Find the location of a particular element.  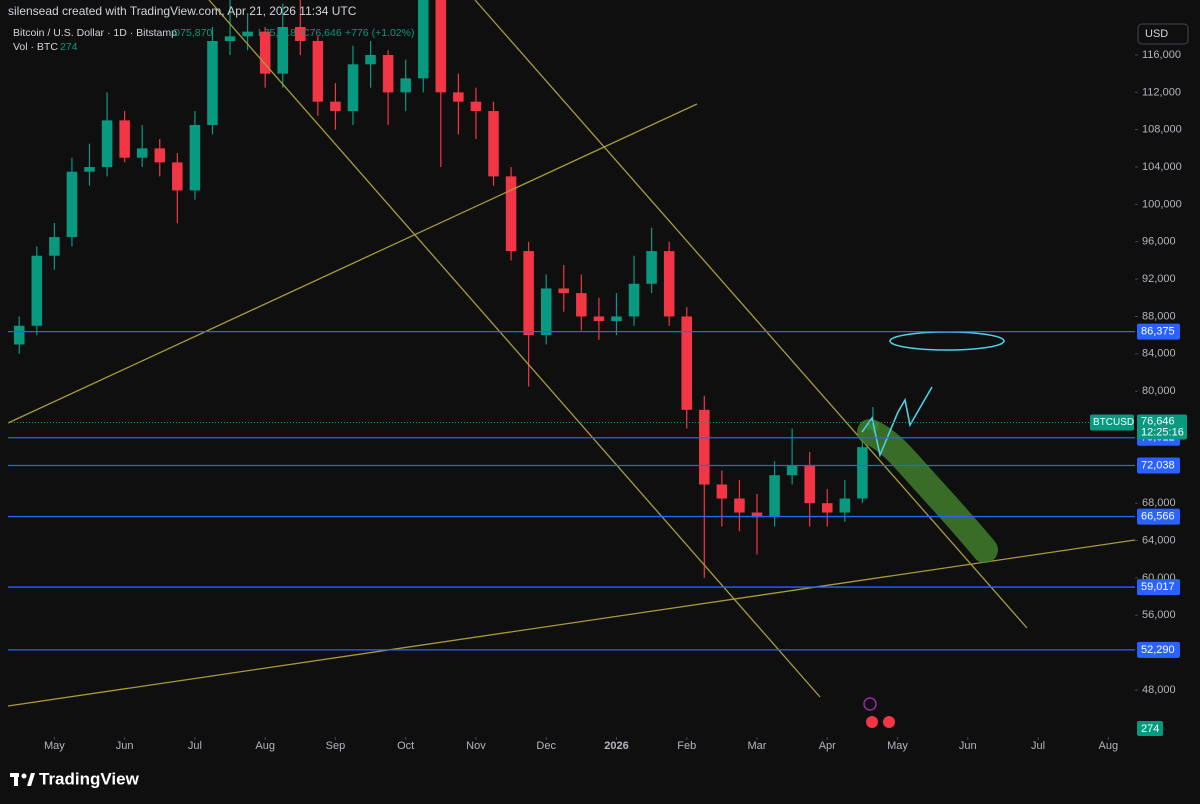

y-tick-label: 100,000 is located at coordinates (1162, 204).